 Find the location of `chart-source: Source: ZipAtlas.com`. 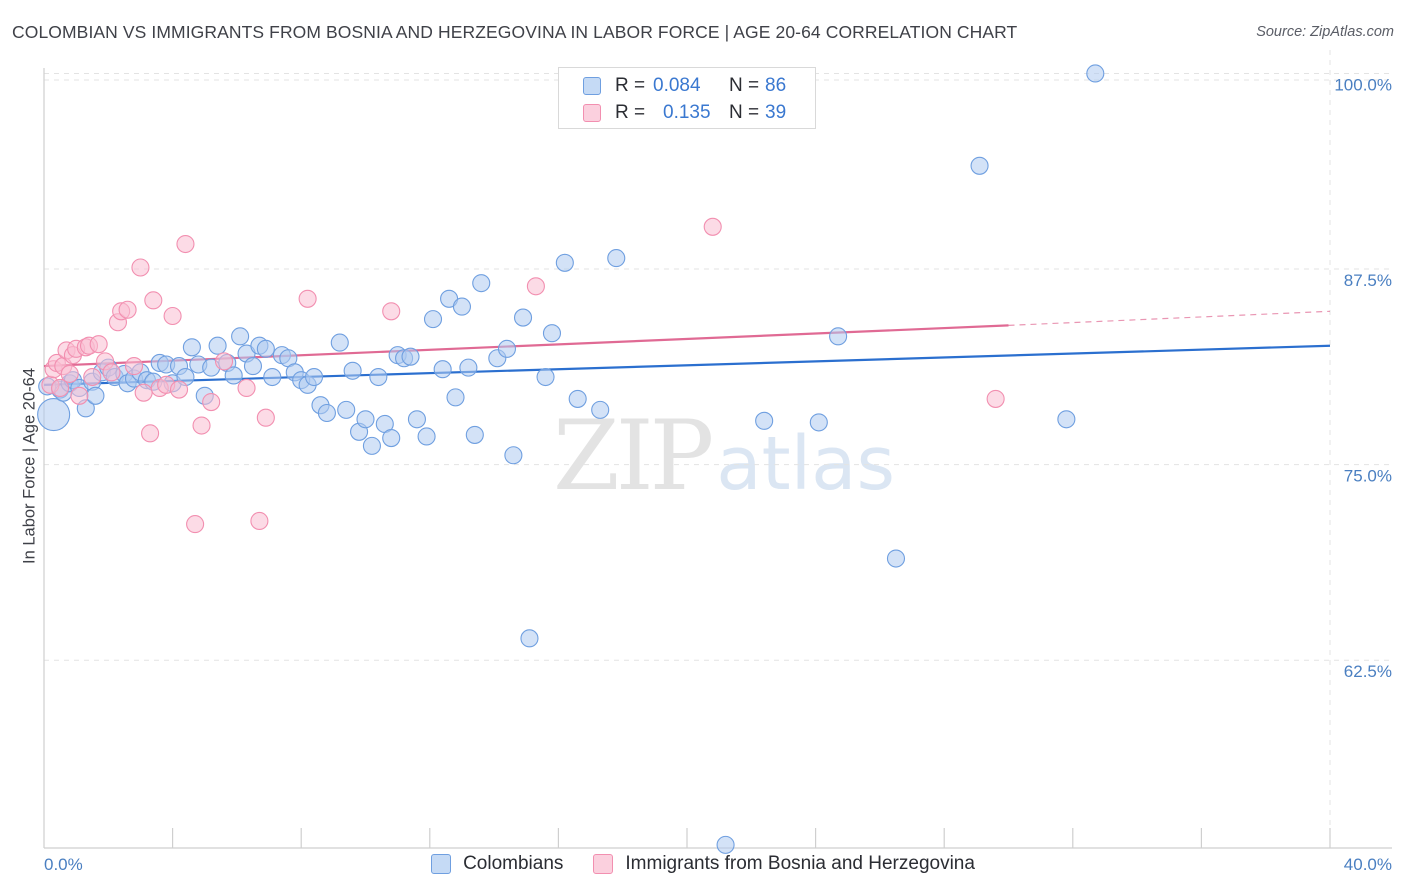

chart-source: Source: ZipAtlas.com is located at coordinates (1325, 32).